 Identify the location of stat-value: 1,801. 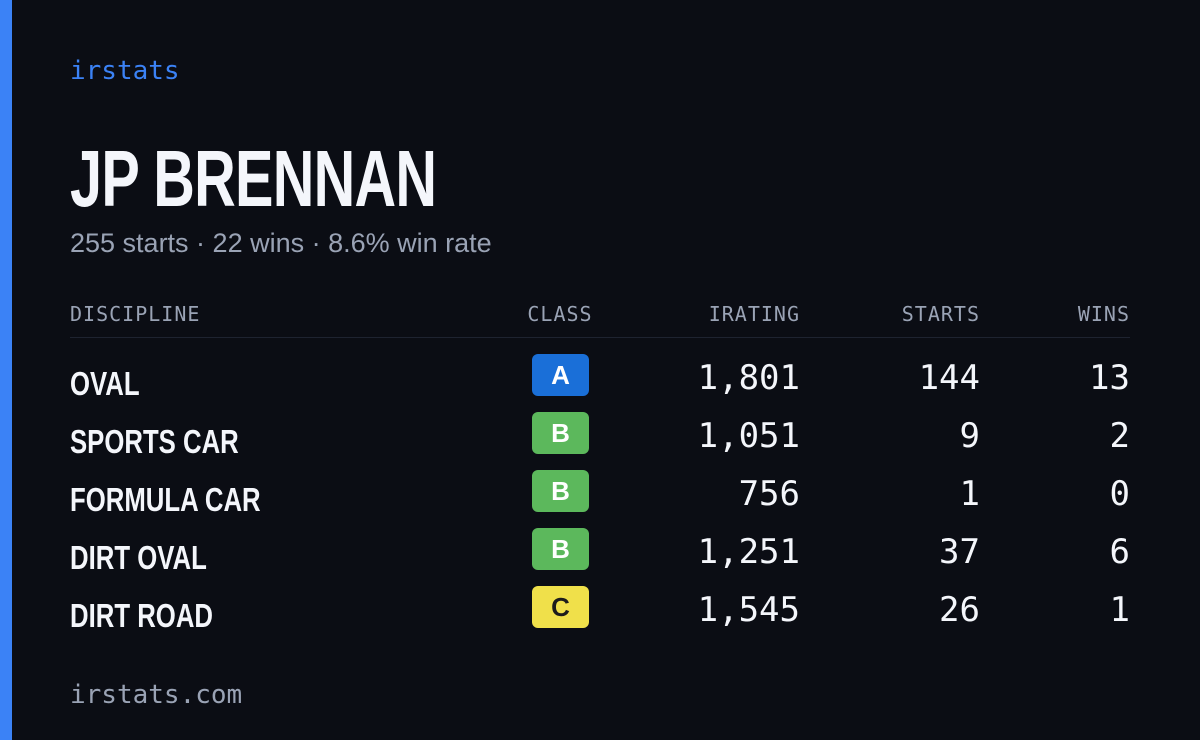
(748, 378).